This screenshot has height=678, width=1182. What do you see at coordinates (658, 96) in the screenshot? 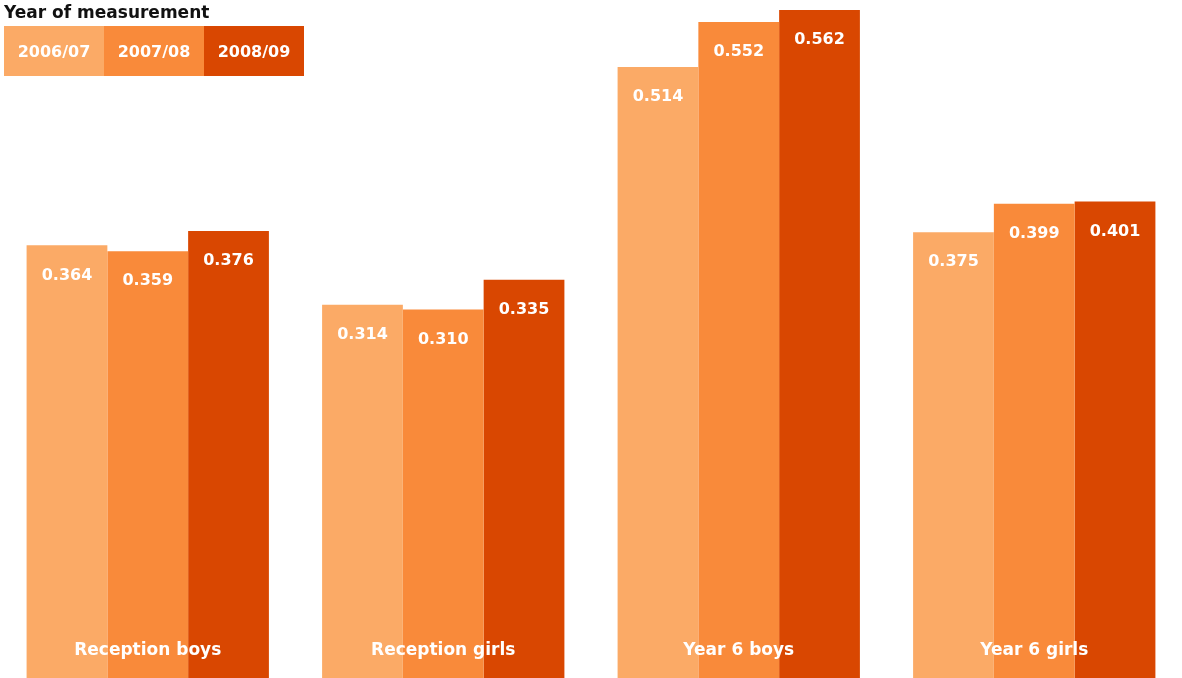
I see `data-label: 0.514` at bounding box center [658, 96].